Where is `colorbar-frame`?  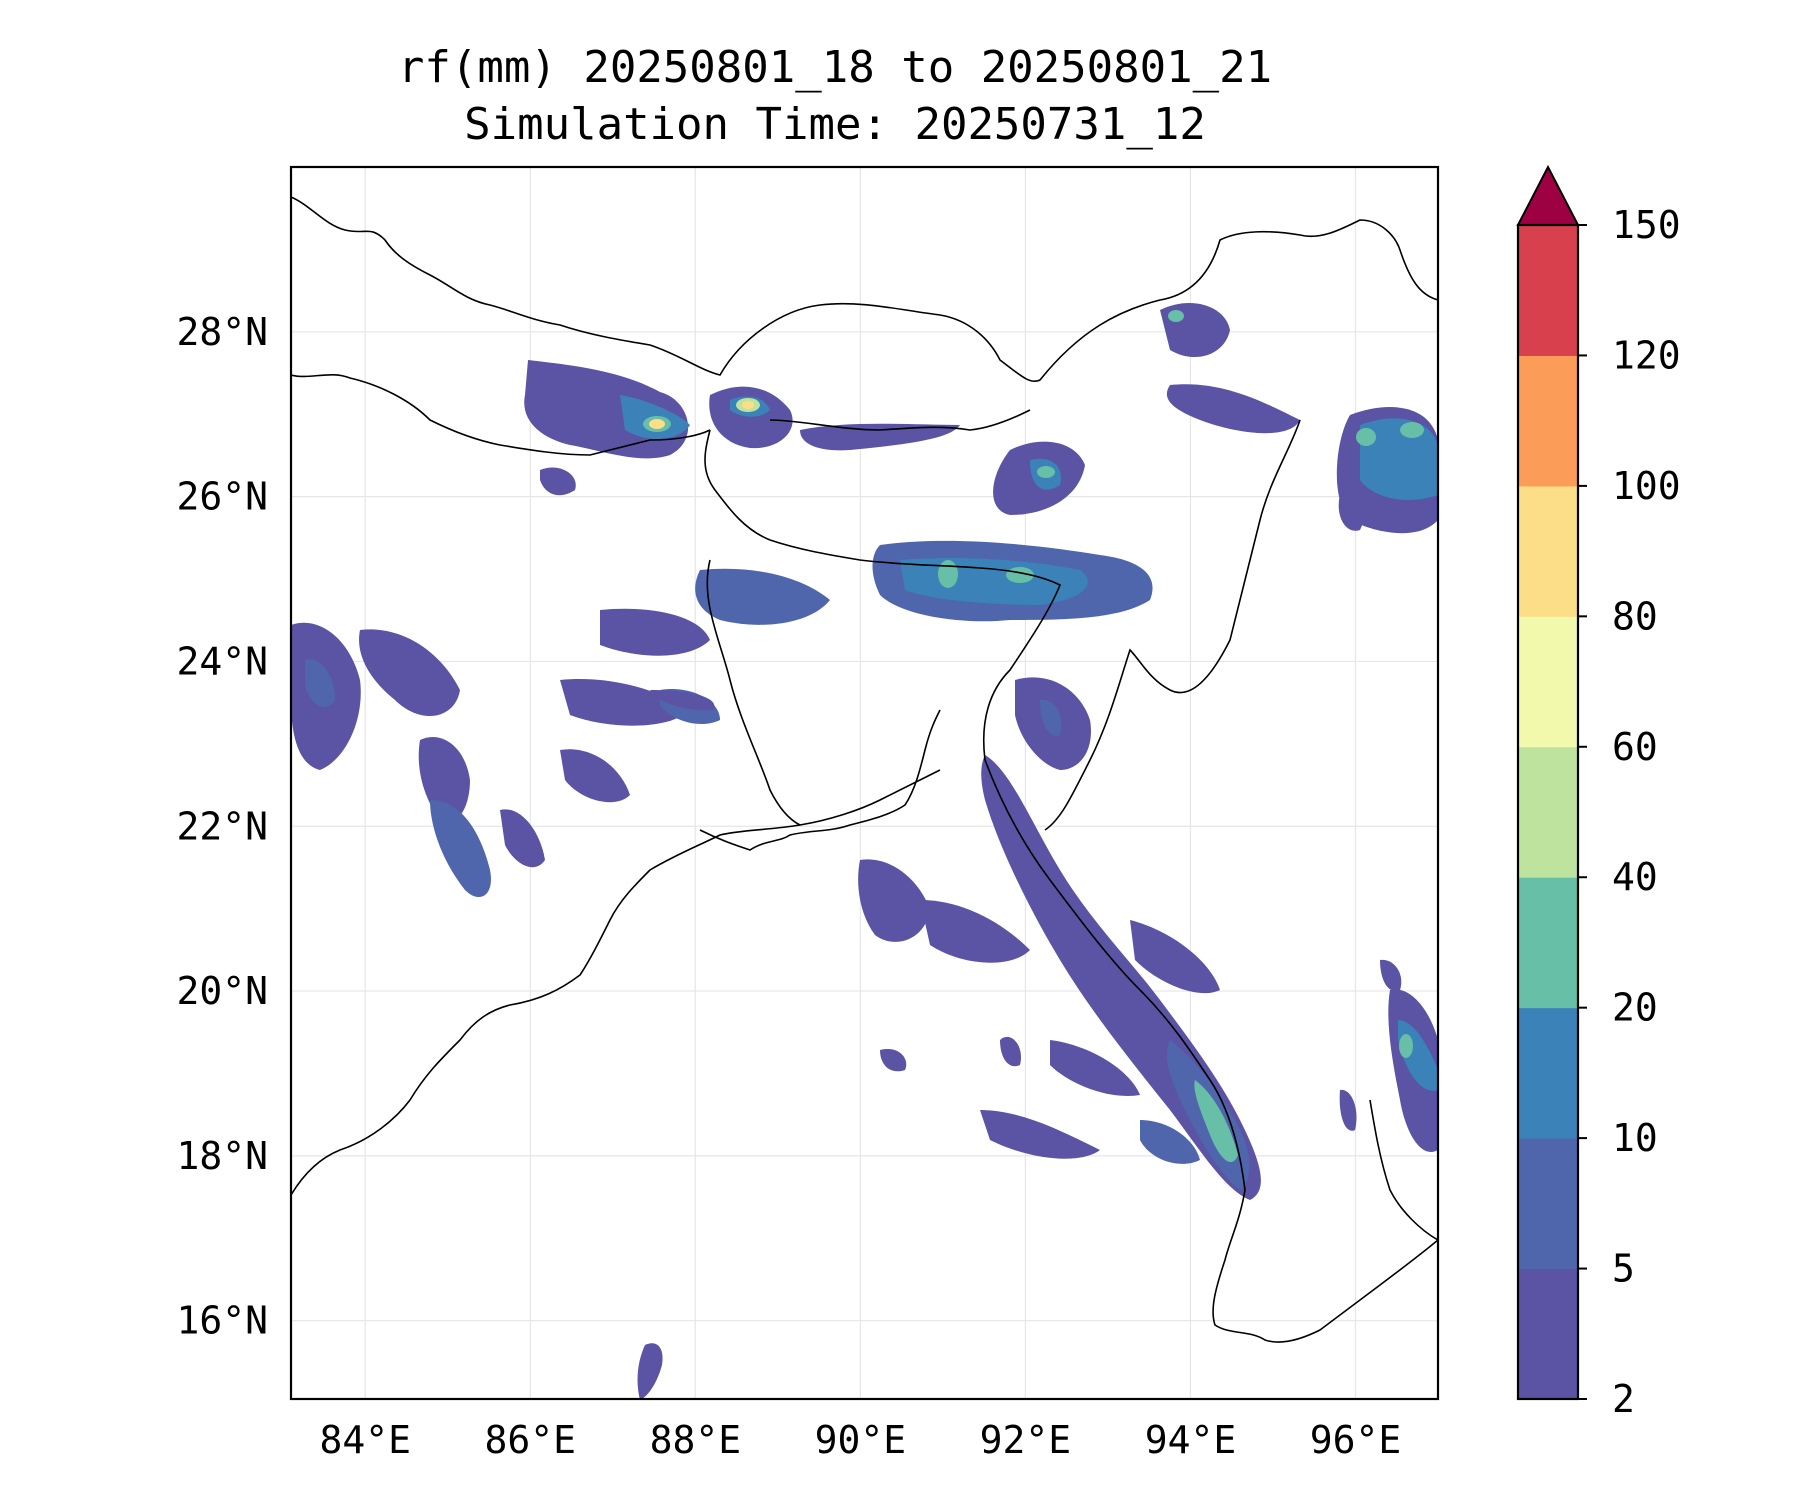
colorbar-frame is located at coordinates (1548, 812).